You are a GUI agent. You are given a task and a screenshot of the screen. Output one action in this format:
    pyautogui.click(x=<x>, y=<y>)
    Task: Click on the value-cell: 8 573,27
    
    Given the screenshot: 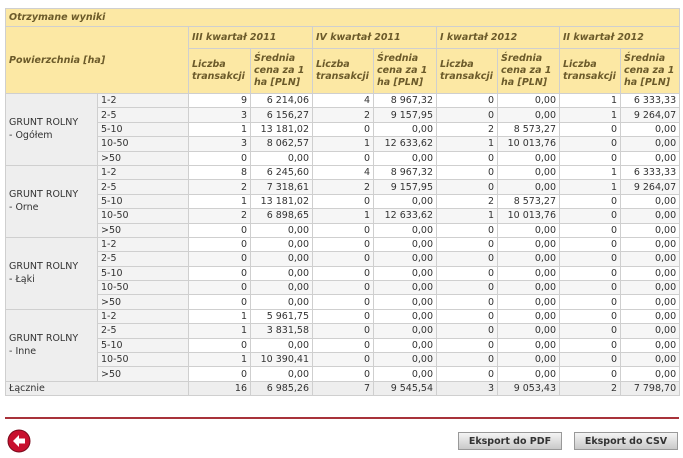 What is the action you would take?
    pyautogui.click(x=528, y=201)
    